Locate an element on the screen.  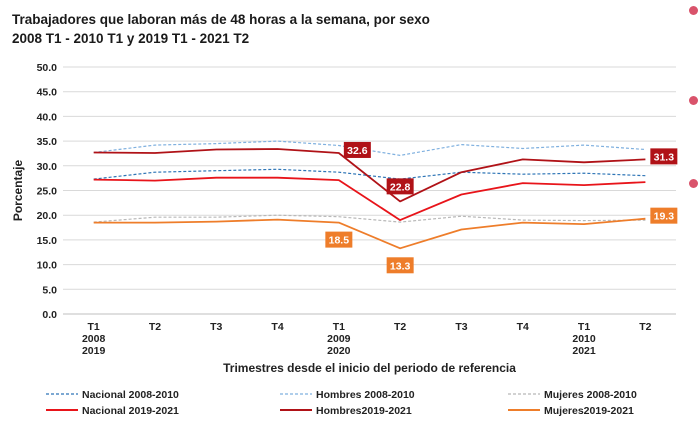
y-tick-label: 30.0 is located at coordinates (47, 167).